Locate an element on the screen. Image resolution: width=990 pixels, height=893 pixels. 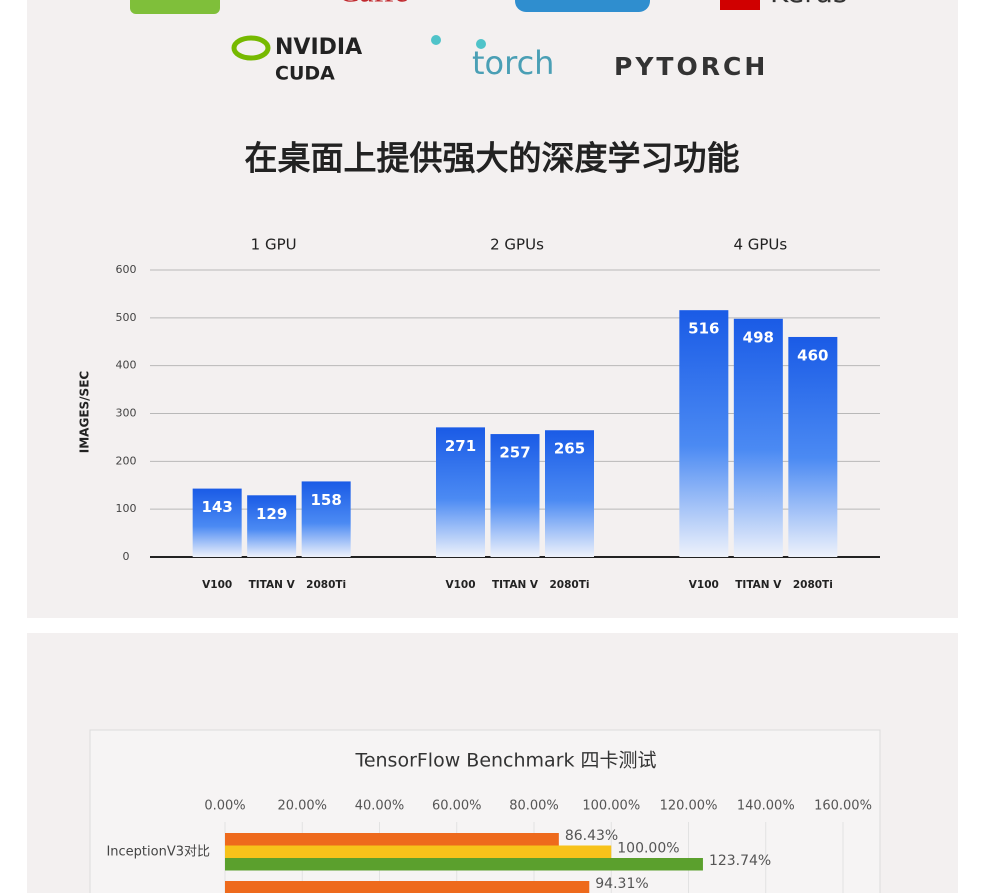
bar-value-label: 86.43% is located at coordinates (591, 836).